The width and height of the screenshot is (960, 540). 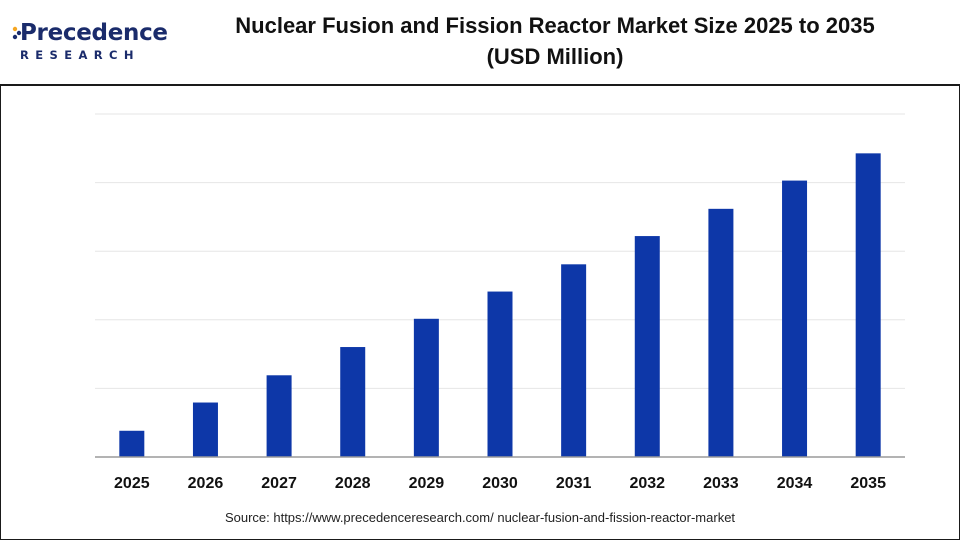 What do you see at coordinates (500, 374) in the screenshot?
I see `bar-2030` at bounding box center [500, 374].